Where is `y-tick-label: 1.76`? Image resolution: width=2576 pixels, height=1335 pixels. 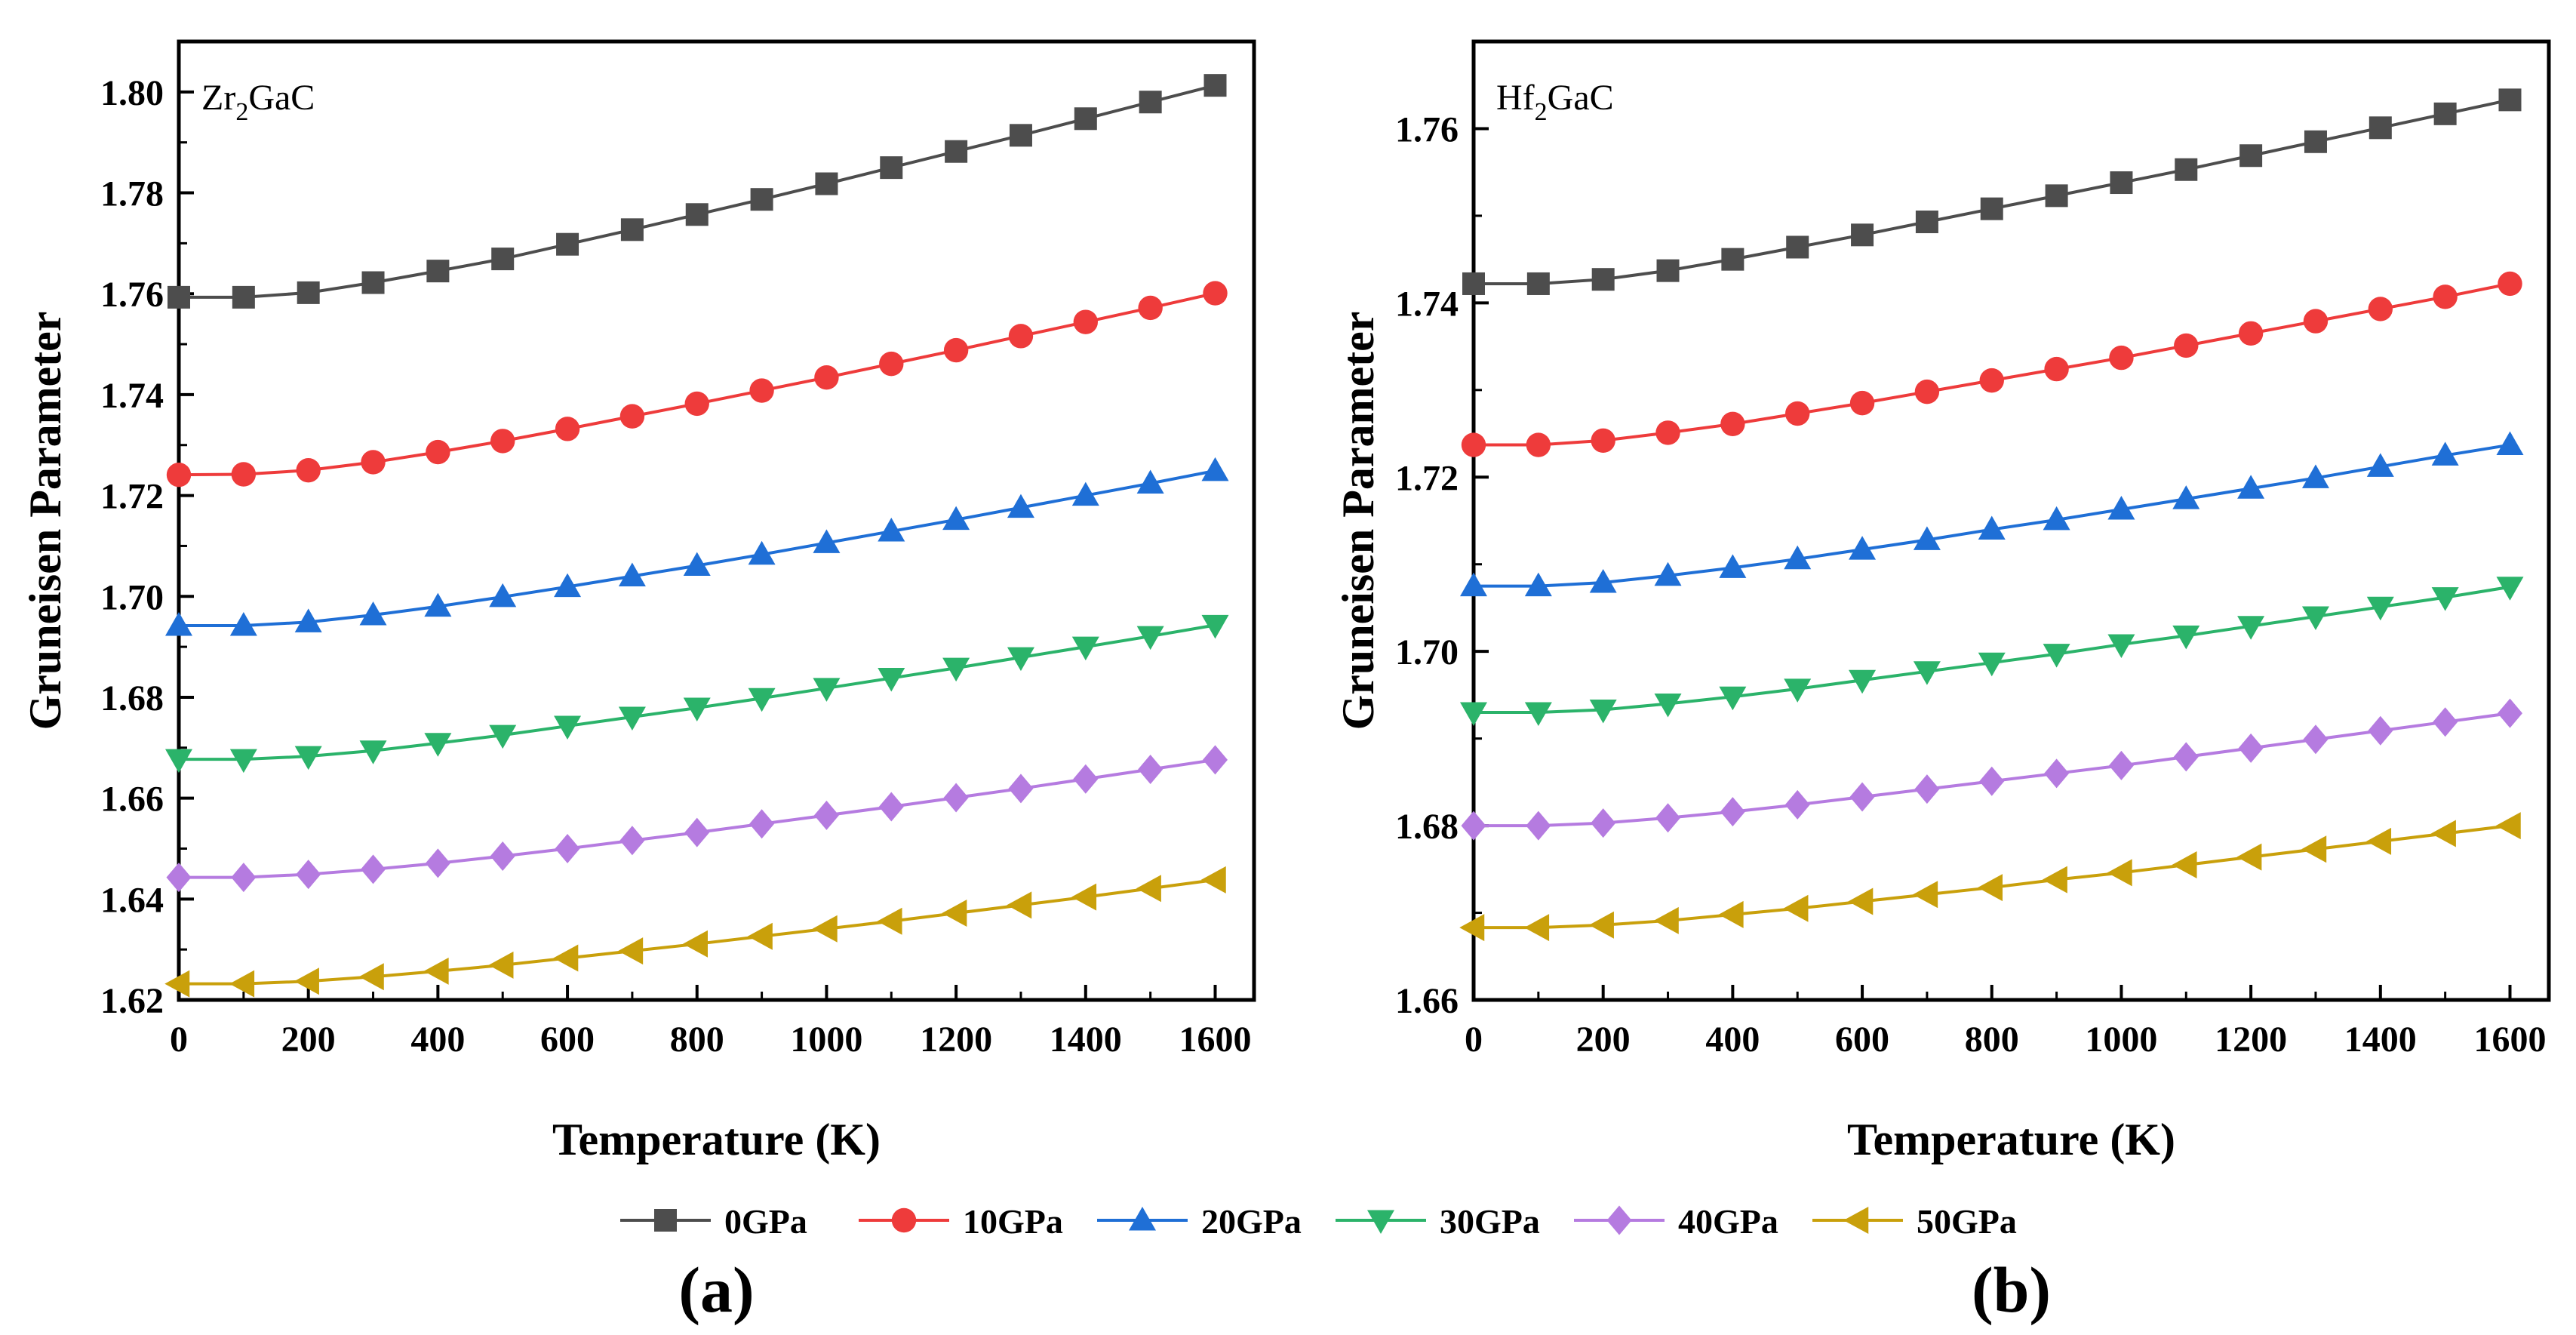 y-tick-label: 1.76 is located at coordinates (132, 295).